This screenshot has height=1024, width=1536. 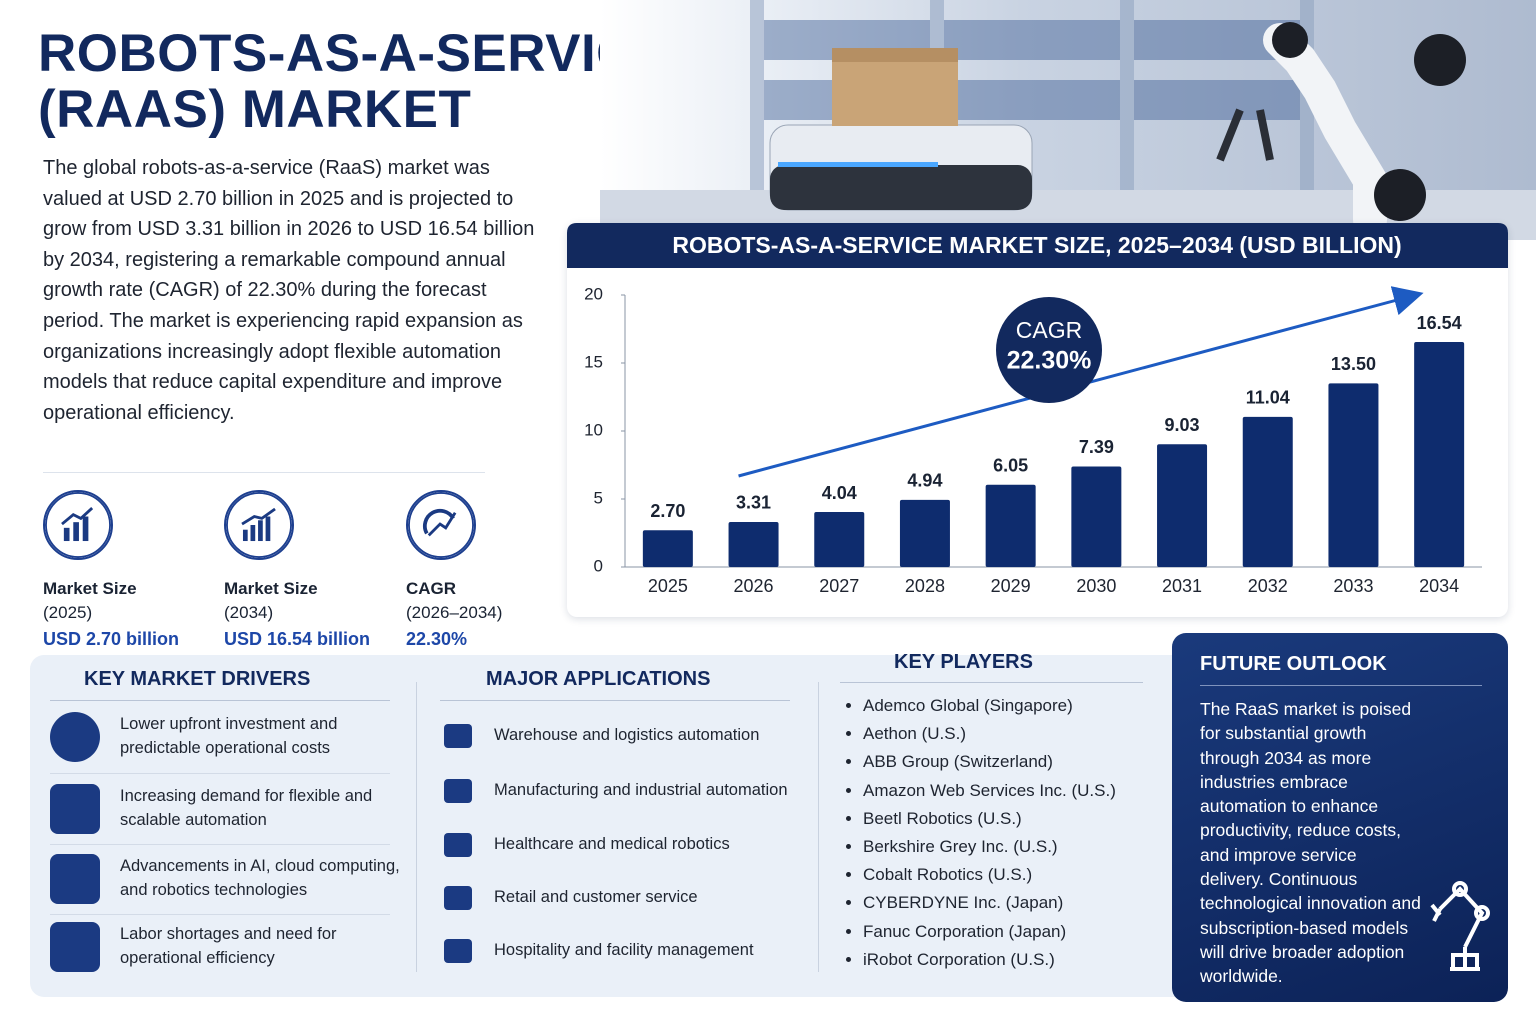 I want to click on player-item: Aethon (U.S.), so click(x=989, y=734).